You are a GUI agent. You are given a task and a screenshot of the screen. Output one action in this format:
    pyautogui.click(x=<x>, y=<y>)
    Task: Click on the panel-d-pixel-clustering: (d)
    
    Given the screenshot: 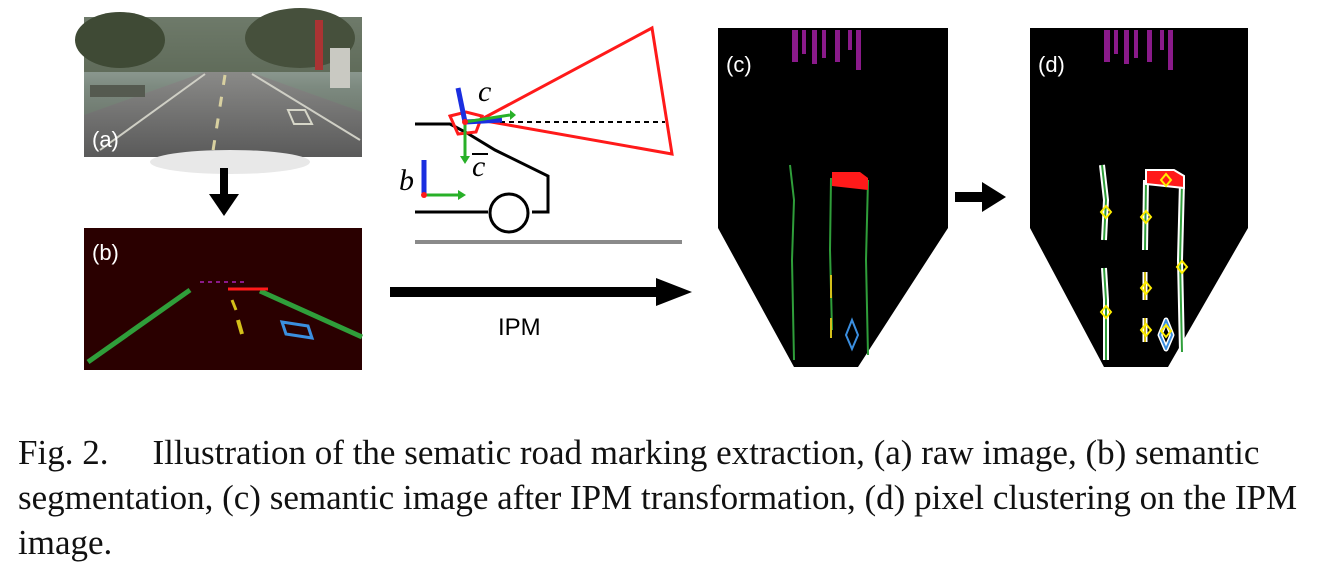 What is the action you would take?
    pyautogui.click(x=1139, y=197)
    